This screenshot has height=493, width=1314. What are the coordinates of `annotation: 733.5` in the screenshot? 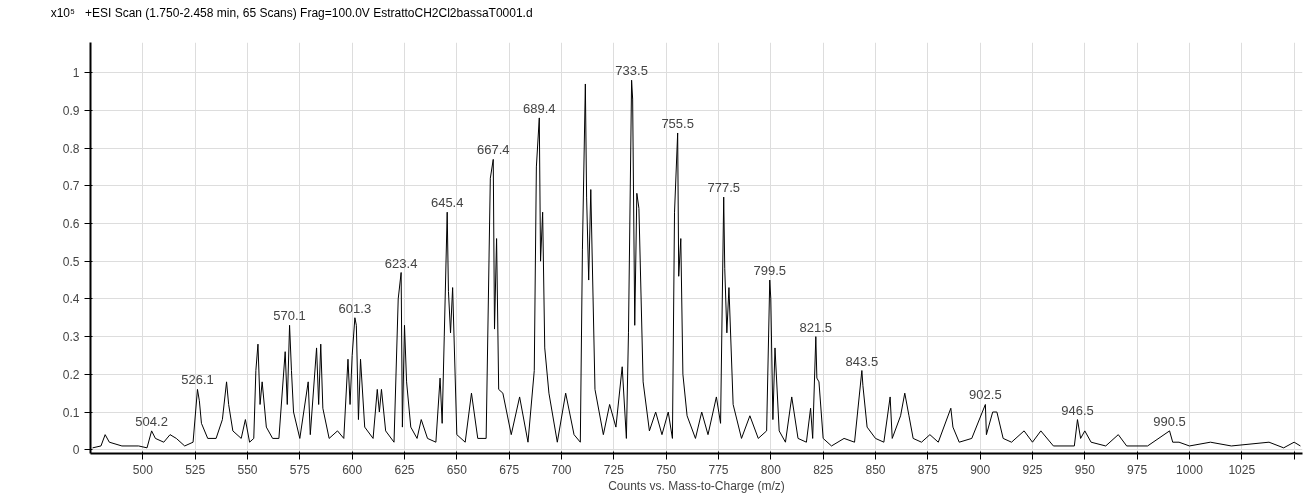 It's located at (631, 71).